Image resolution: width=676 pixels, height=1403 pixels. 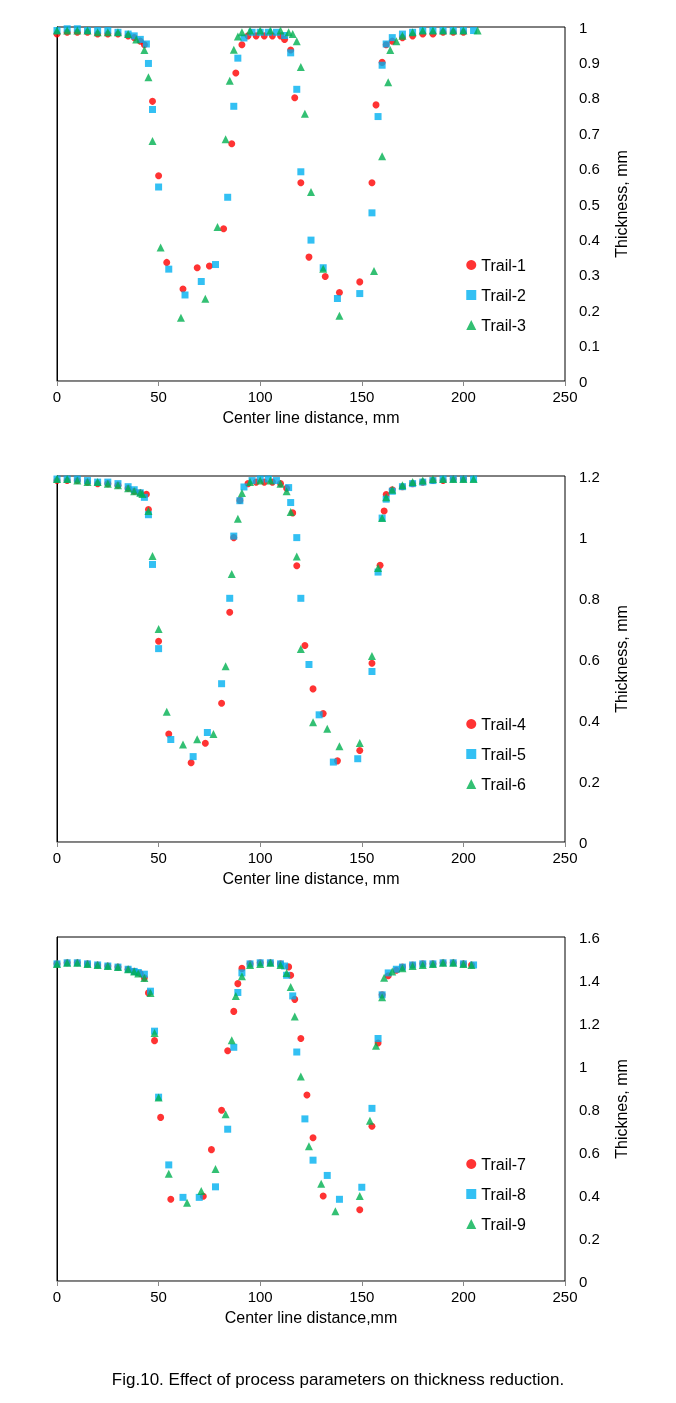 I want to click on y-tick-label: 0.9, so click(x=589, y=62).